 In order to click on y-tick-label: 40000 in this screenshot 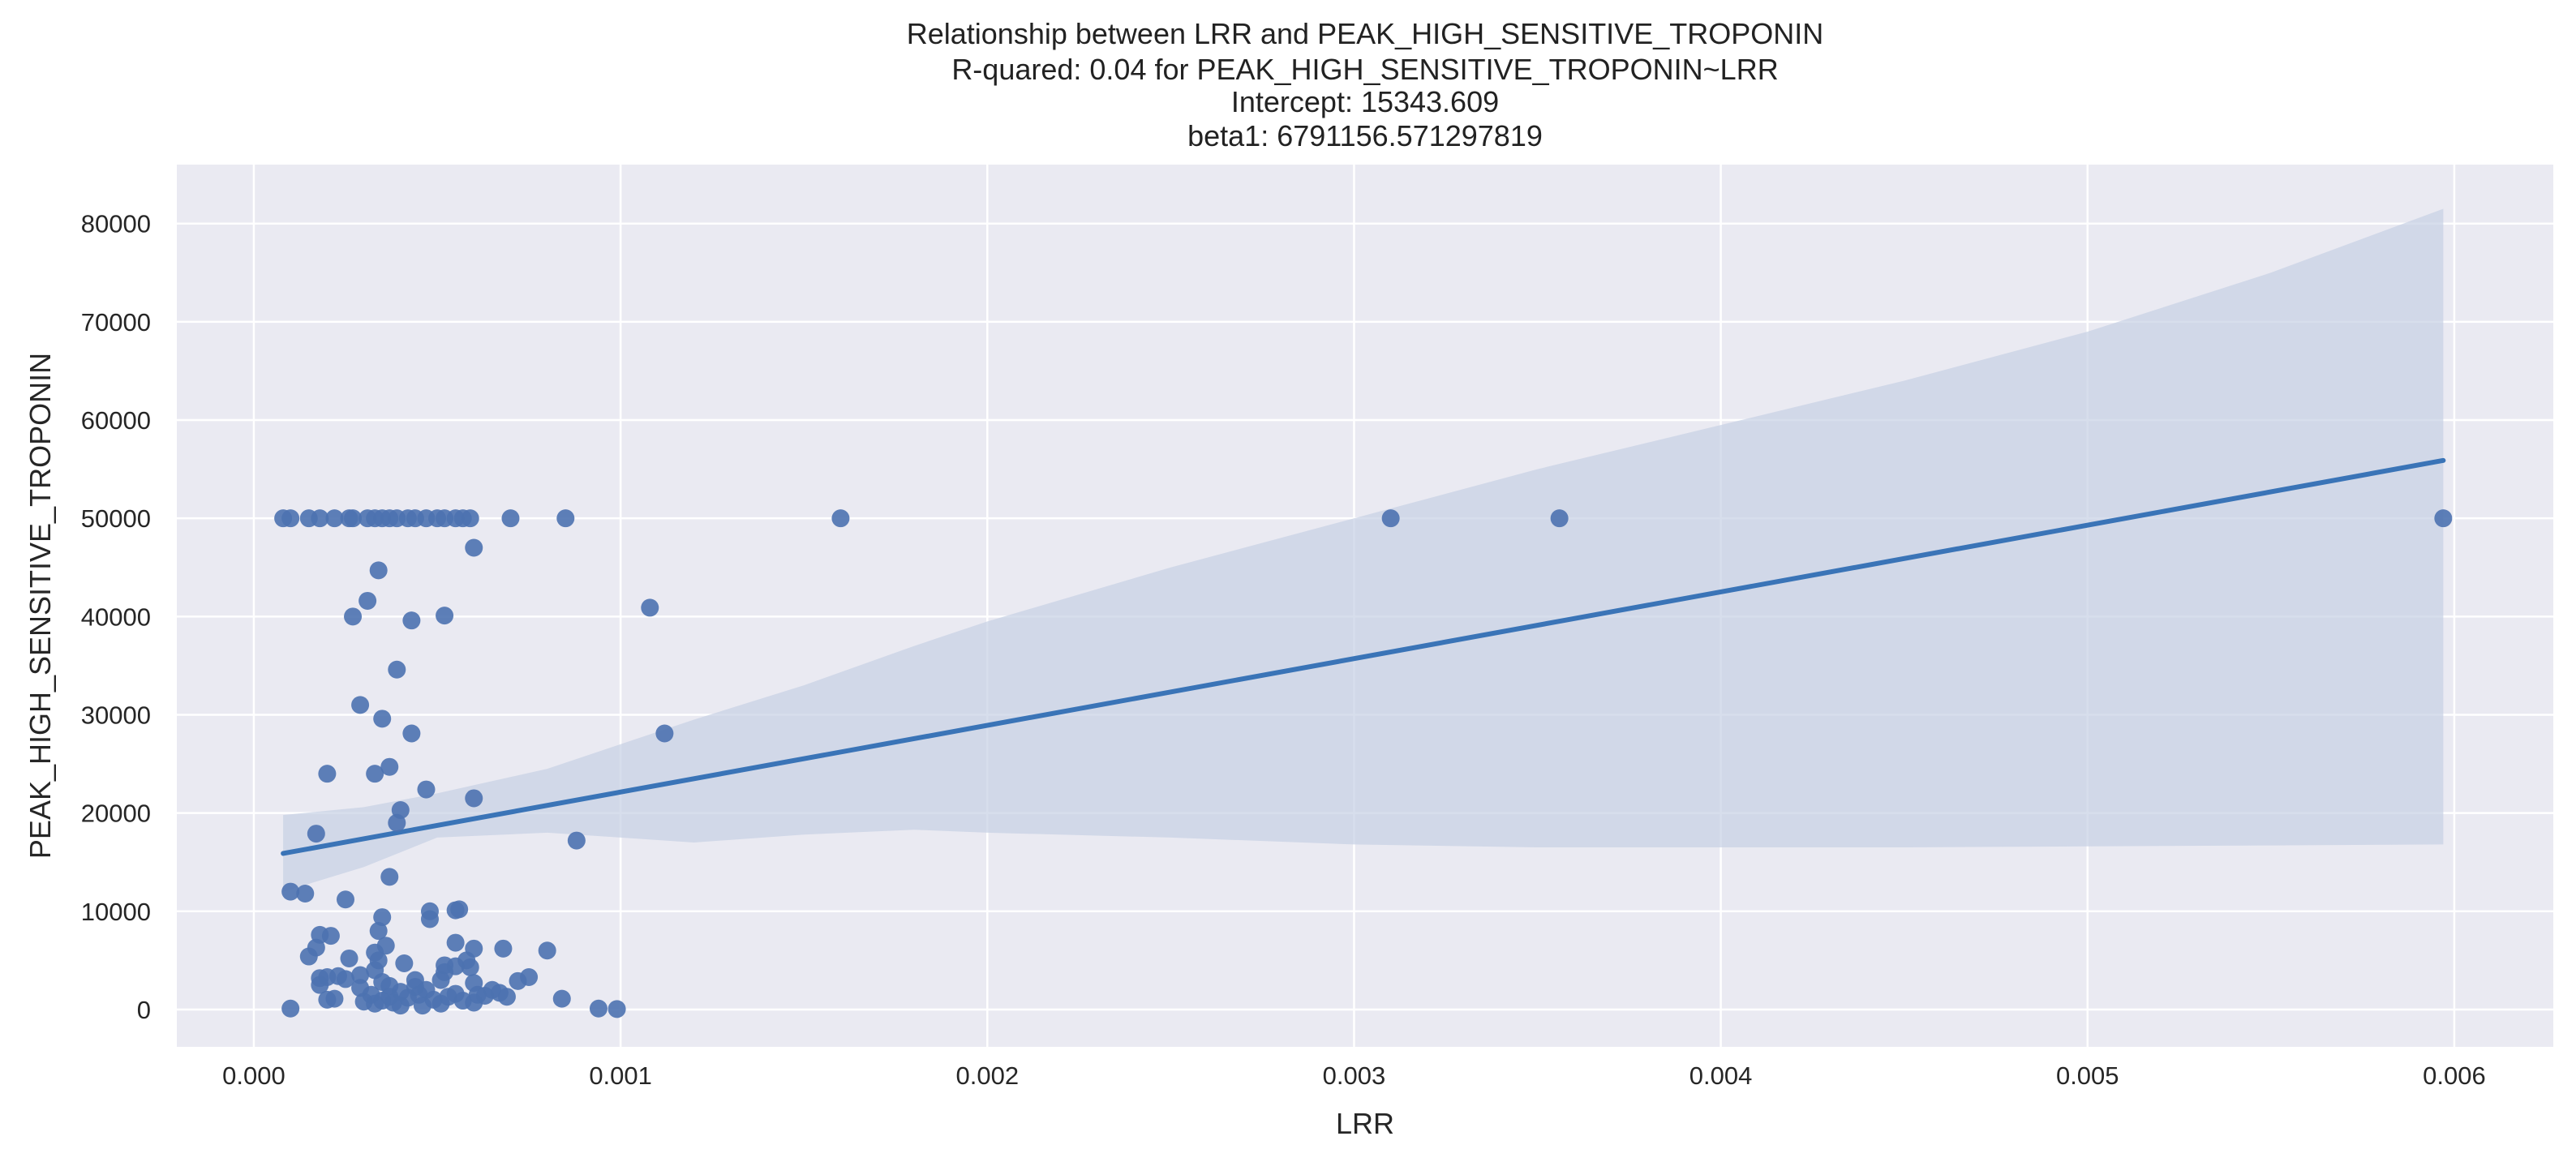, I will do `click(116, 616)`.